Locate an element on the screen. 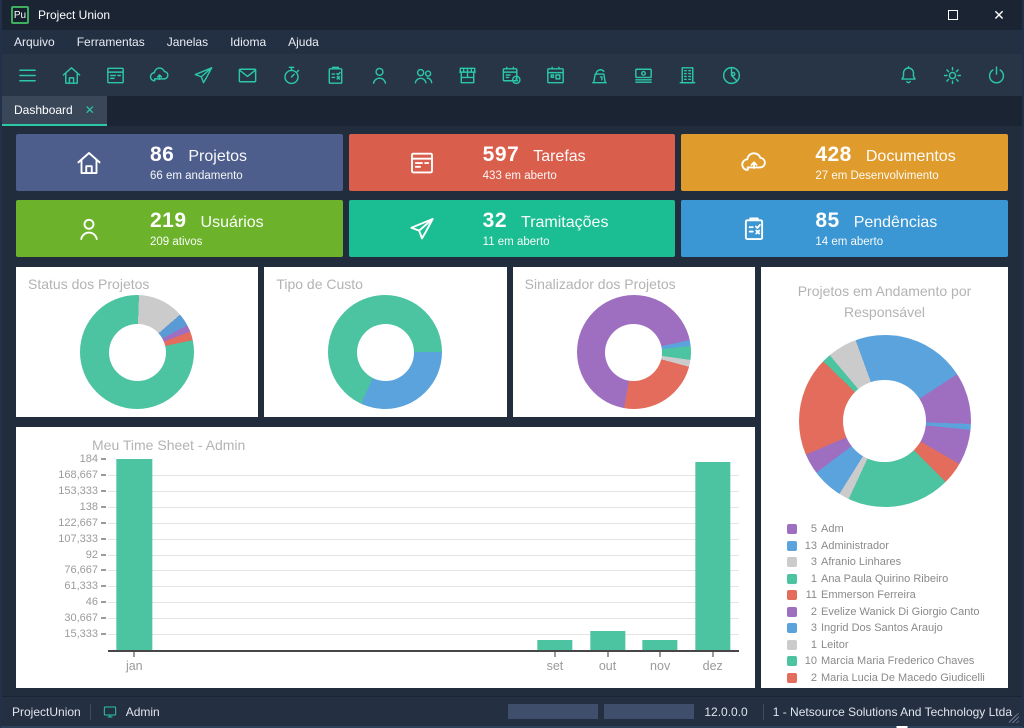 Image resolution: width=1024 pixels, height=728 pixels. user-icon is located at coordinates (379, 75).